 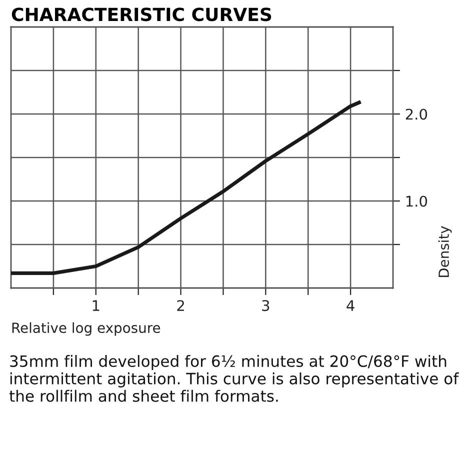 I want to click on y-tick-label: 1.0, so click(x=417, y=201).